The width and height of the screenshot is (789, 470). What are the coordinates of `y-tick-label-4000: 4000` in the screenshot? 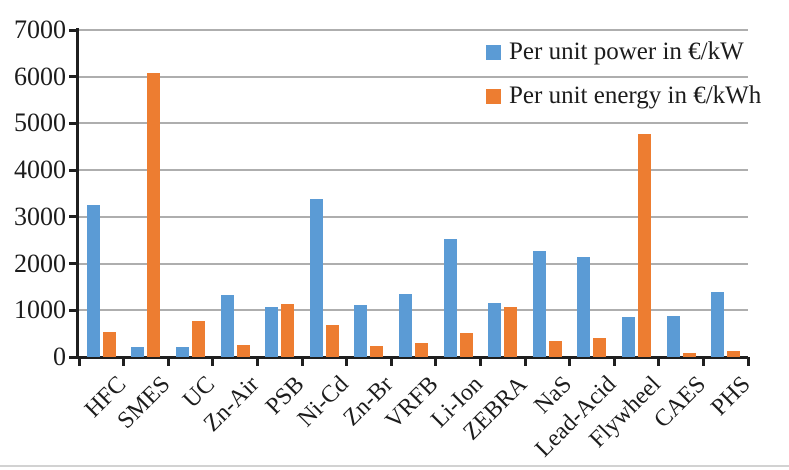 It's located at (40, 170).